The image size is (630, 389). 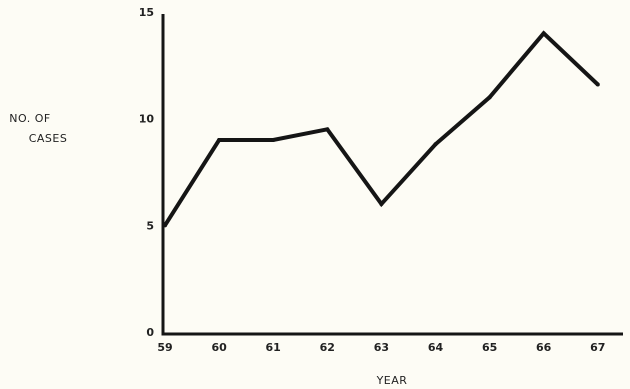 I want to click on y-tick-label: 10, so click(x=147, y=119).